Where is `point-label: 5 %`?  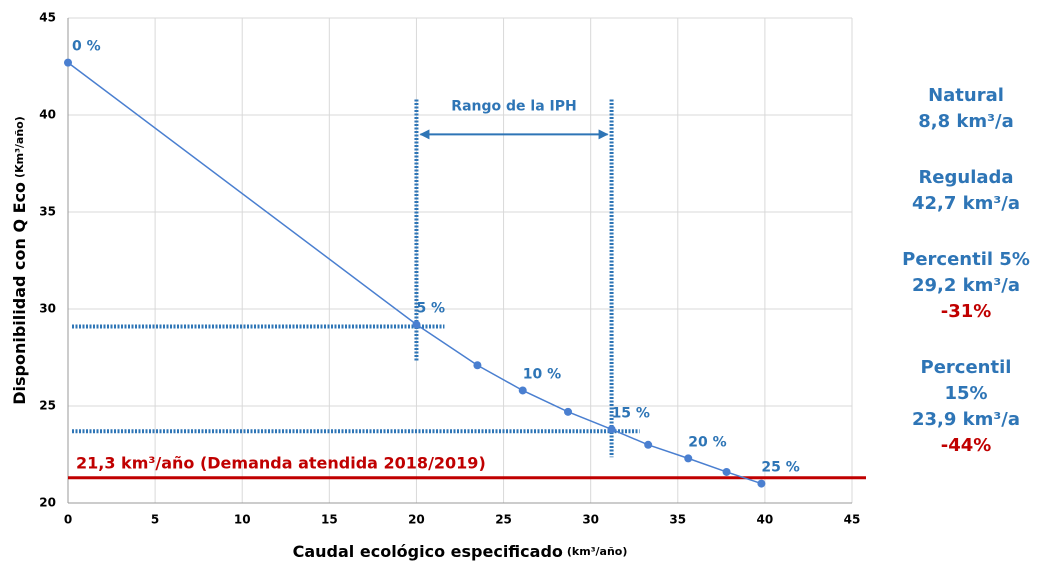 point-label: 5 % is located at coordinates (430, 309).